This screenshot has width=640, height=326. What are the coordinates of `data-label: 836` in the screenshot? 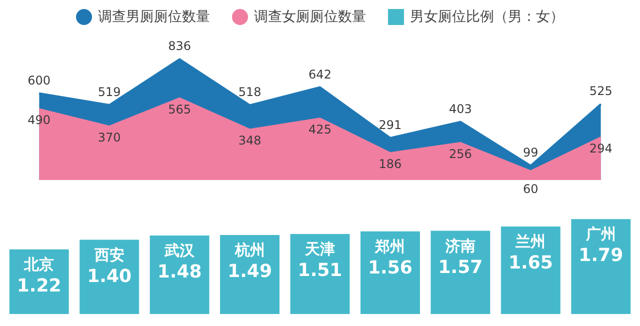 It's located at (180, 46).